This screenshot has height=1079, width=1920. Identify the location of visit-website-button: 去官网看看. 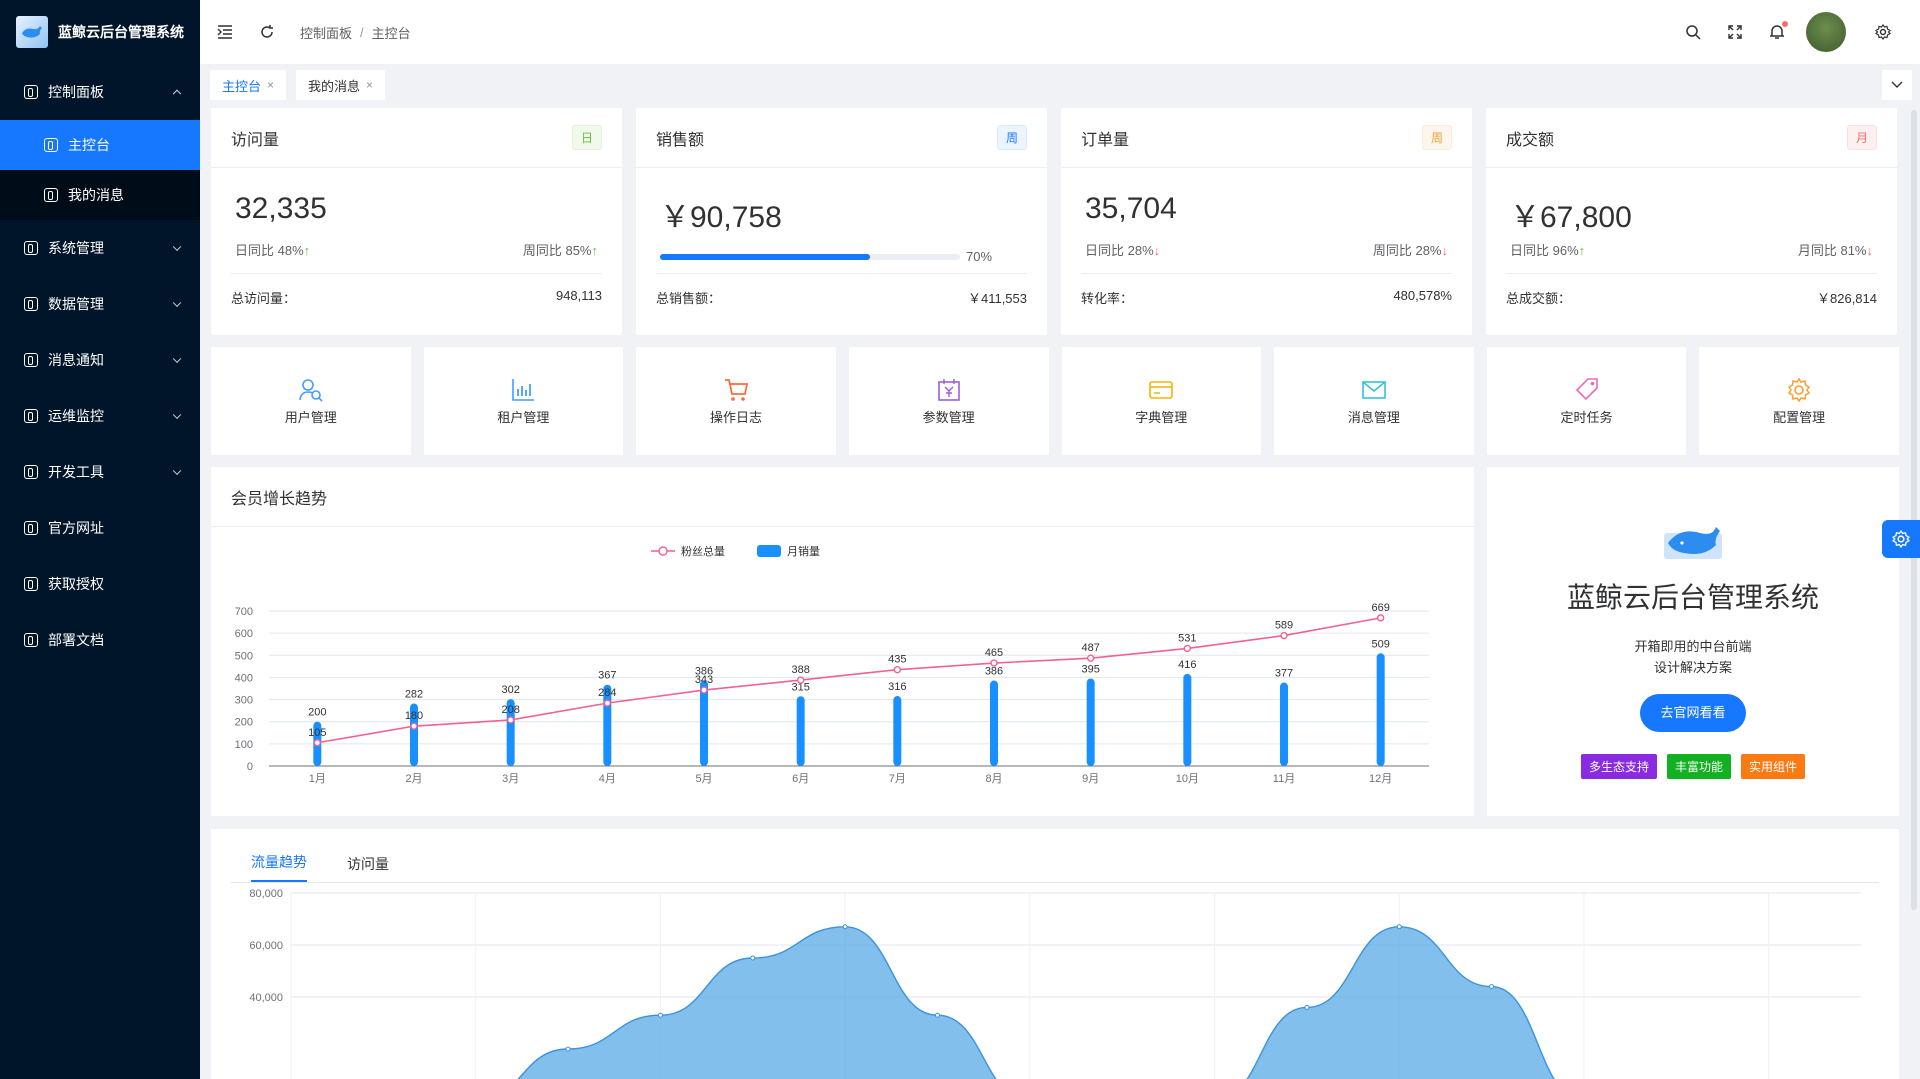
(1693, 713).